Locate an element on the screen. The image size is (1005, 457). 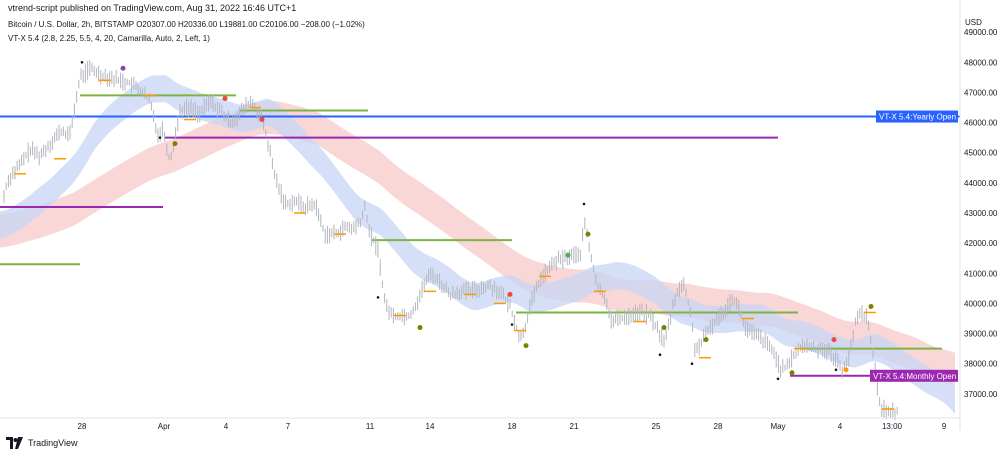
level-badge-label: VT-X 5.4:Yearly Open is located at coordinates (917, 117).